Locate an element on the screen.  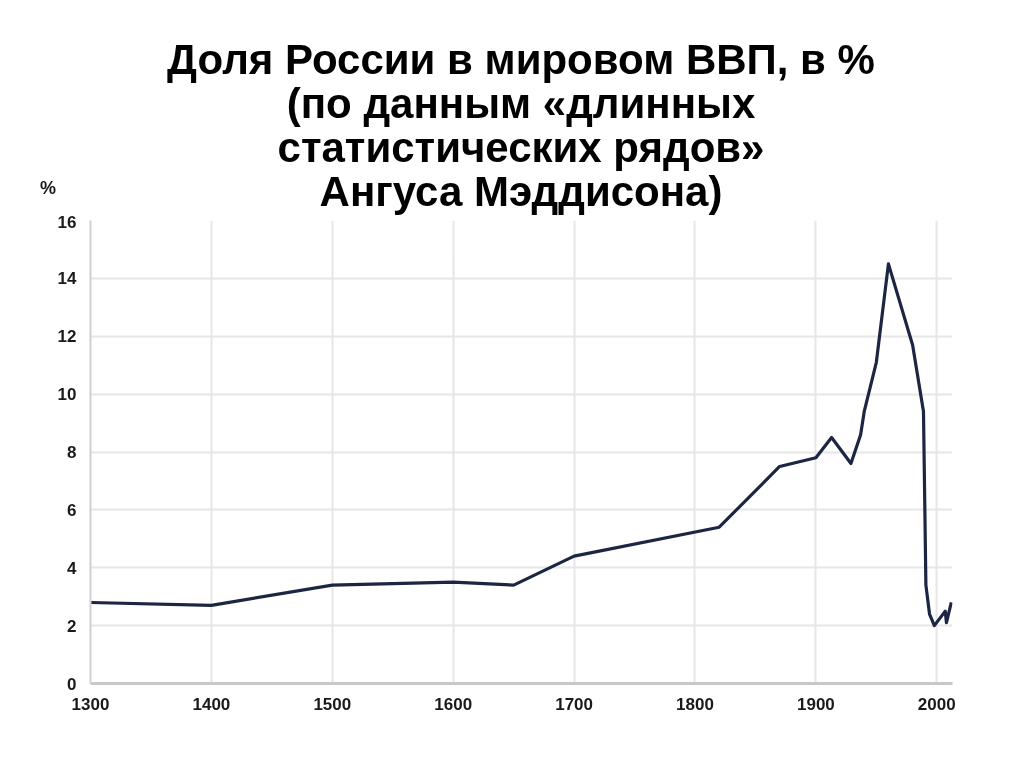
y-tick-label: 8 is located at coordinates (72, 452).